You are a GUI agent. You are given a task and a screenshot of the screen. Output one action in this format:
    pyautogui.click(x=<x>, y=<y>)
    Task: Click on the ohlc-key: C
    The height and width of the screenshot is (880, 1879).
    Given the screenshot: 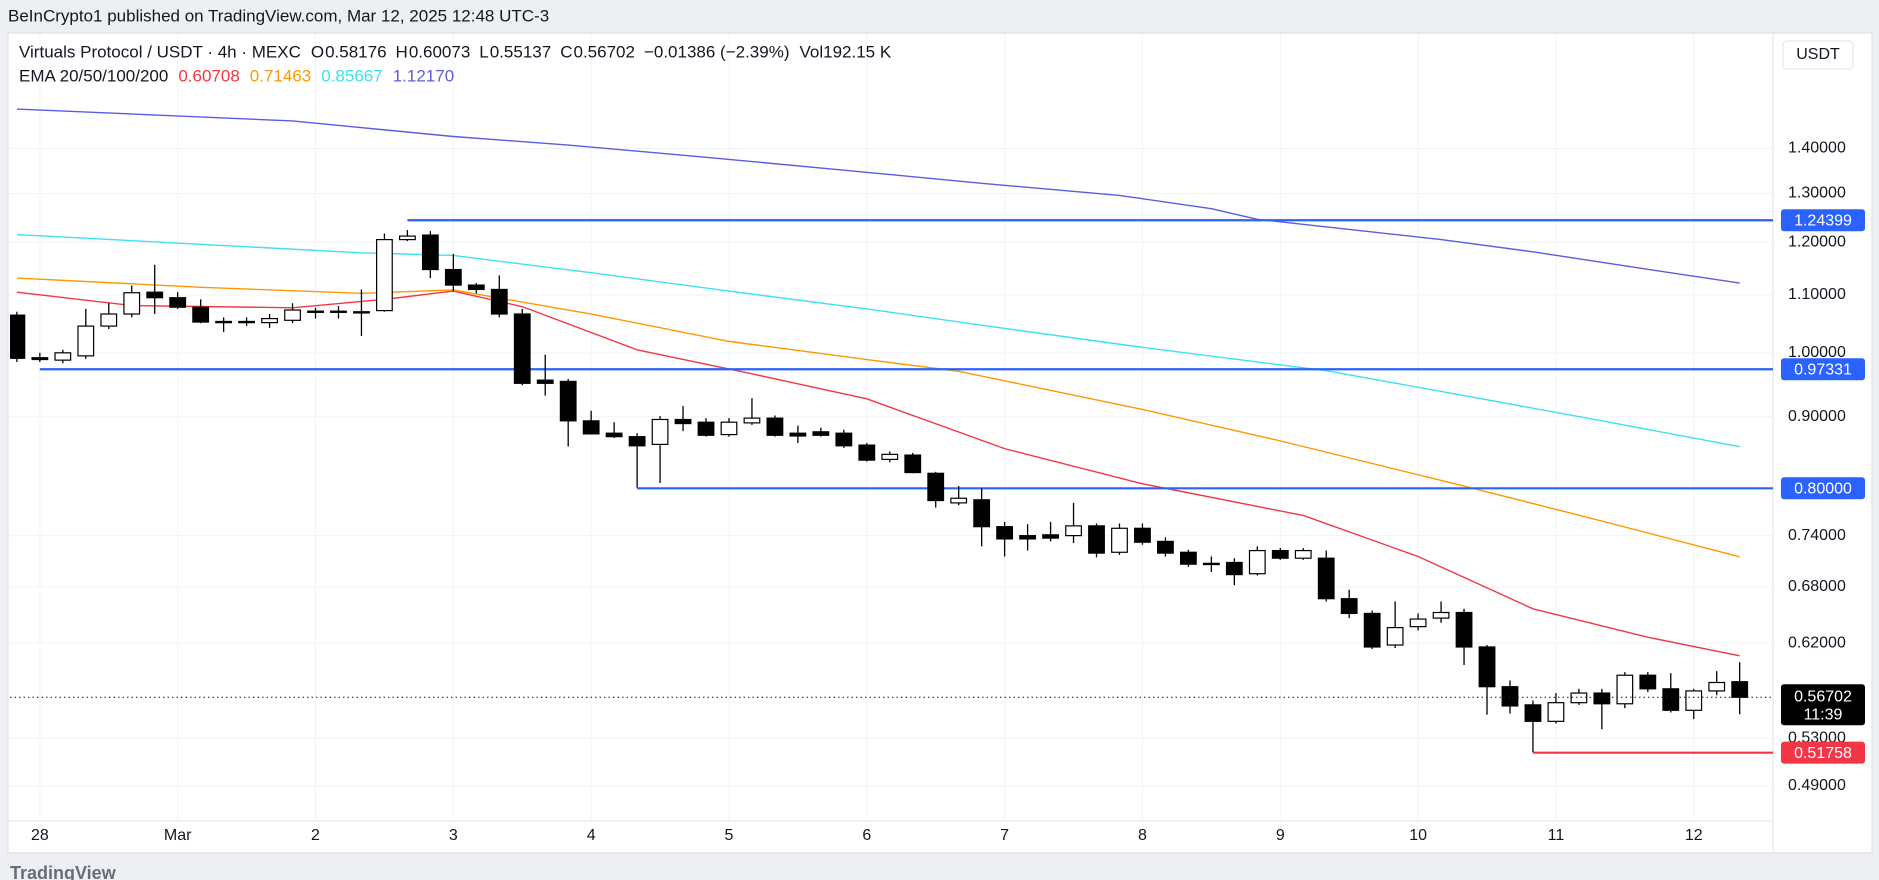 What is the action you would take?
    pyautogui.click(x=566, y=51)
    